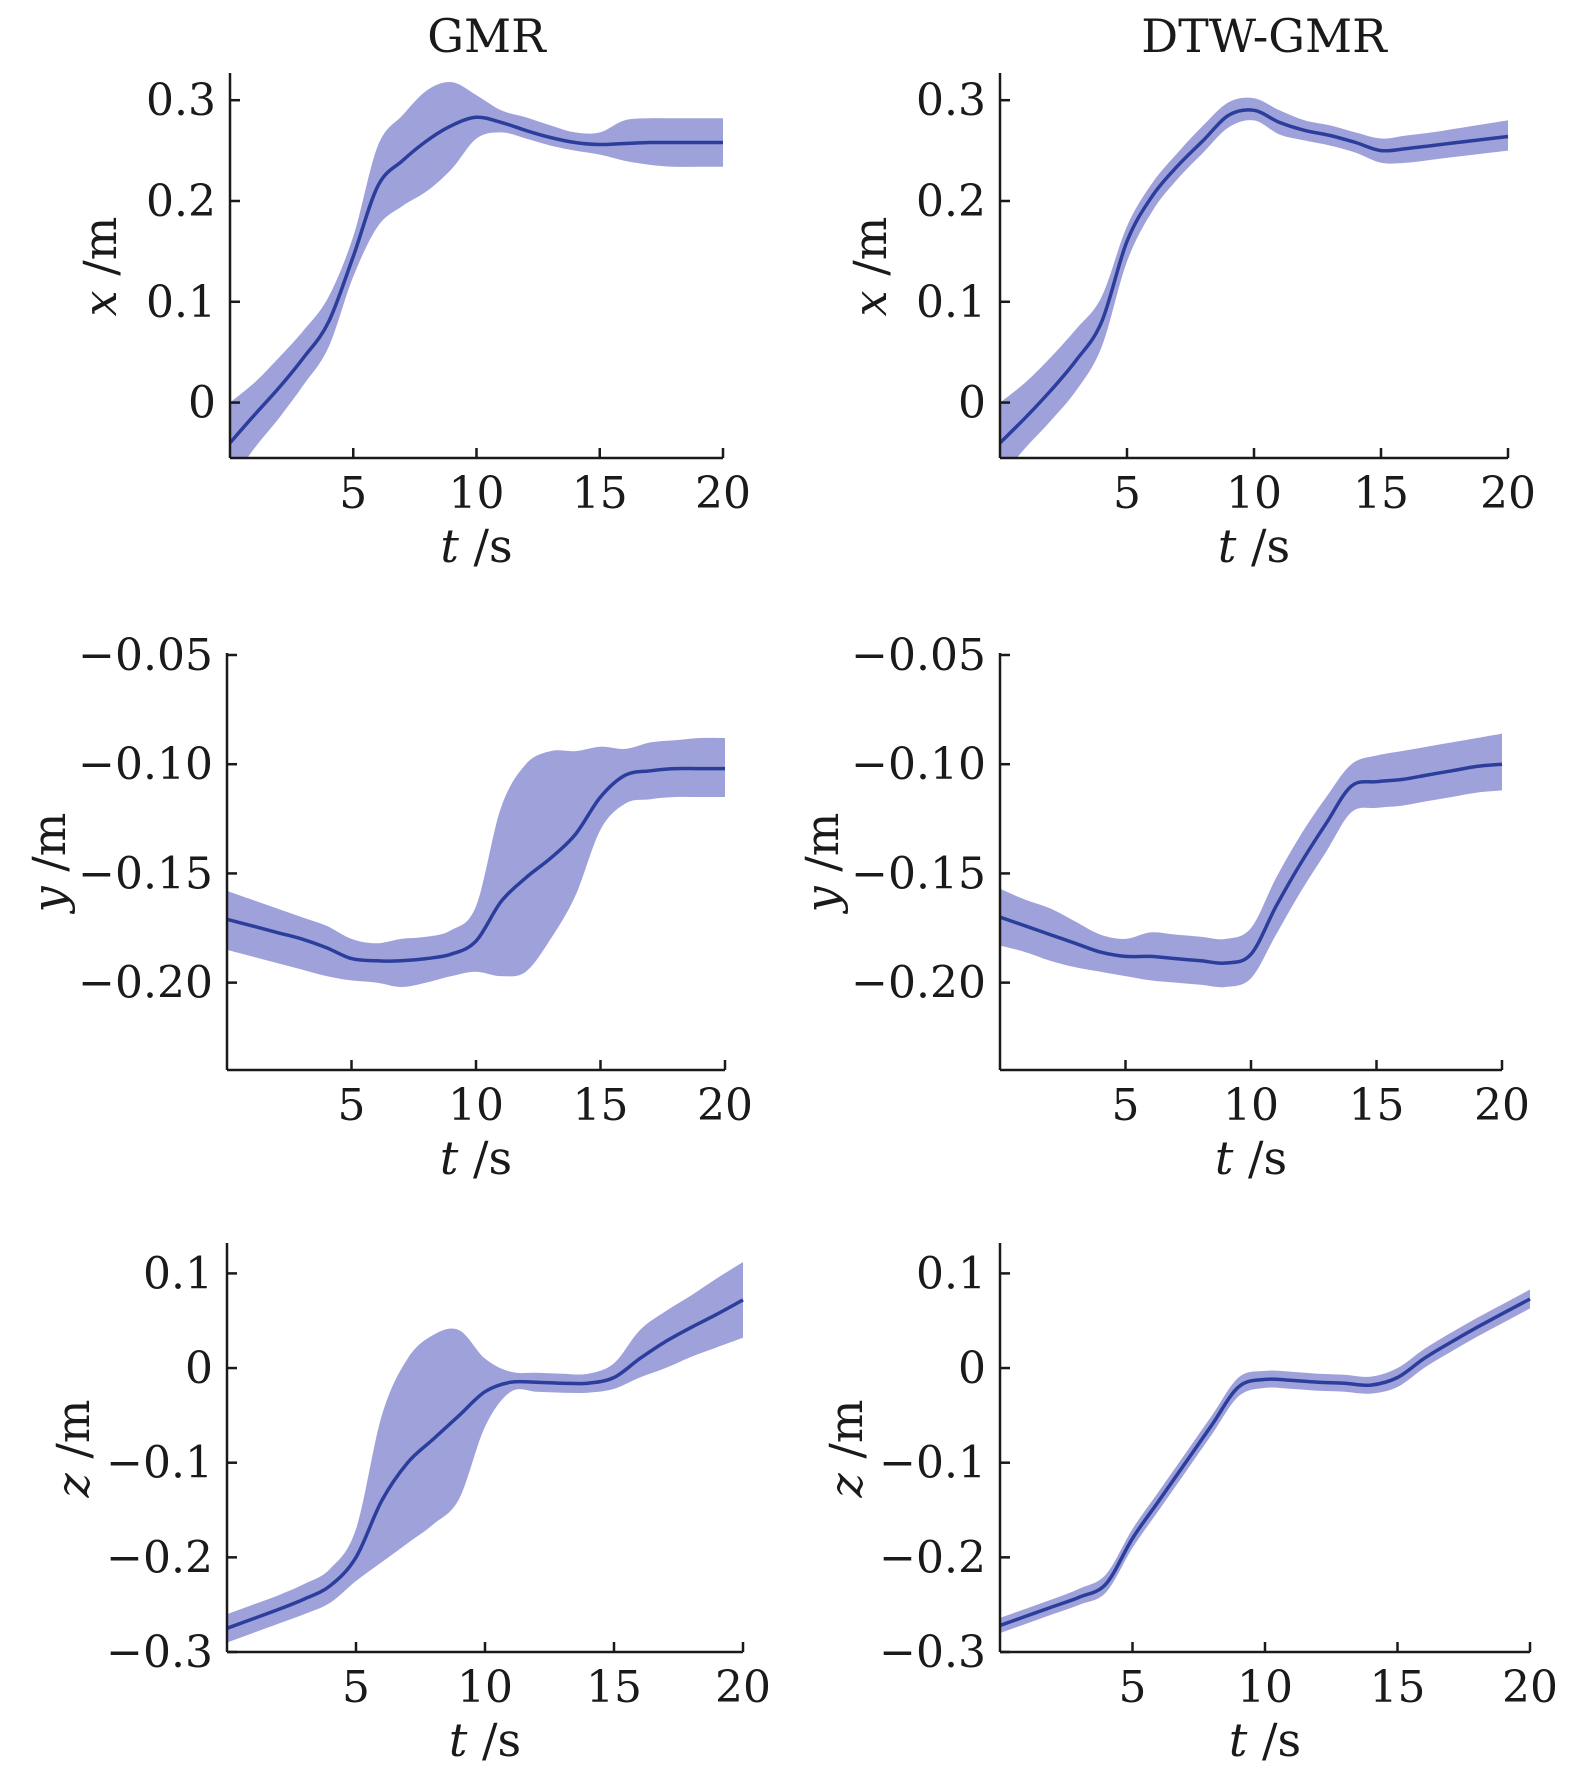 This screenshot has width=1575, height=1792. I want to click on subplot-1: 5 10 15 20 0 0.1 0.2 0.3 t /s x /m GMR, so click(412, 291).